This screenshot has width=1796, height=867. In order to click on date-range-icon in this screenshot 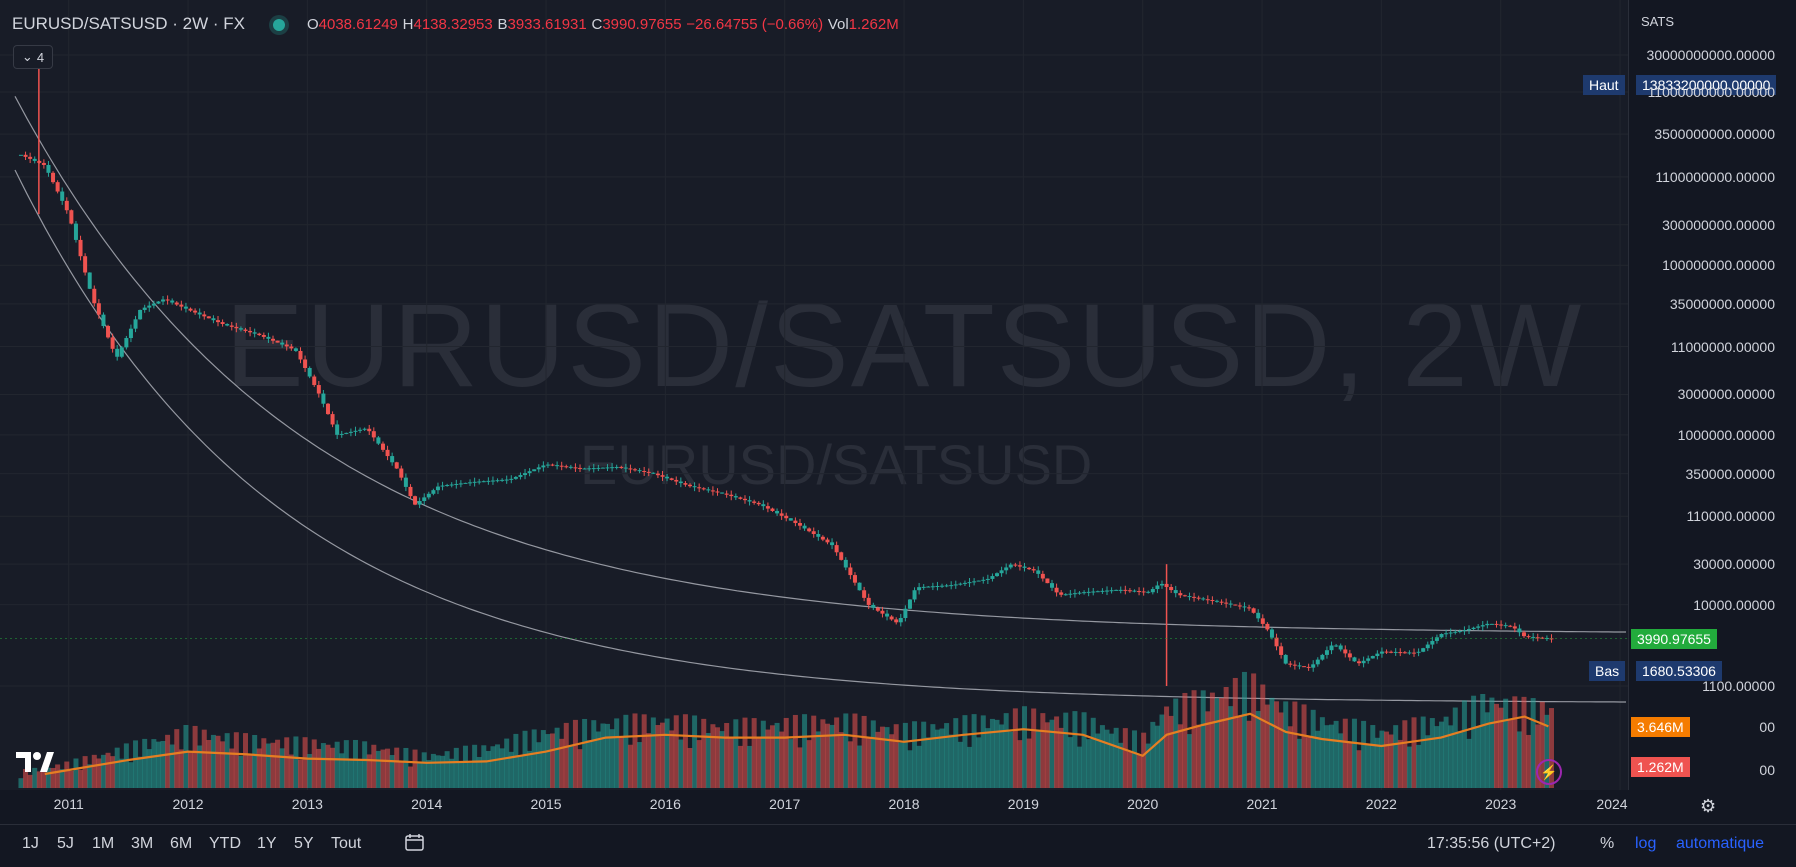, I will do `click(415, 845)`.